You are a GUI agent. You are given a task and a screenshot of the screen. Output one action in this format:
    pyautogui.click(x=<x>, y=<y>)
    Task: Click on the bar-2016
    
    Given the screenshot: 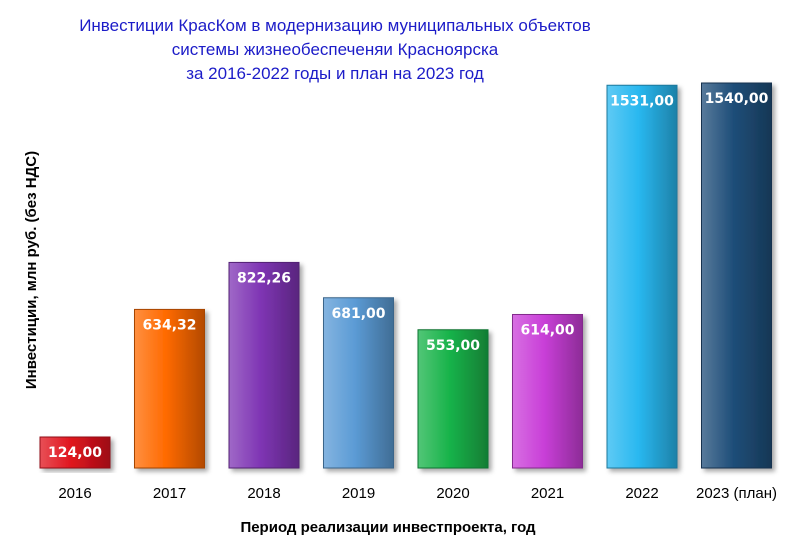 What is the action you would take?
    pyautogui.click(x=75, y=452)
    